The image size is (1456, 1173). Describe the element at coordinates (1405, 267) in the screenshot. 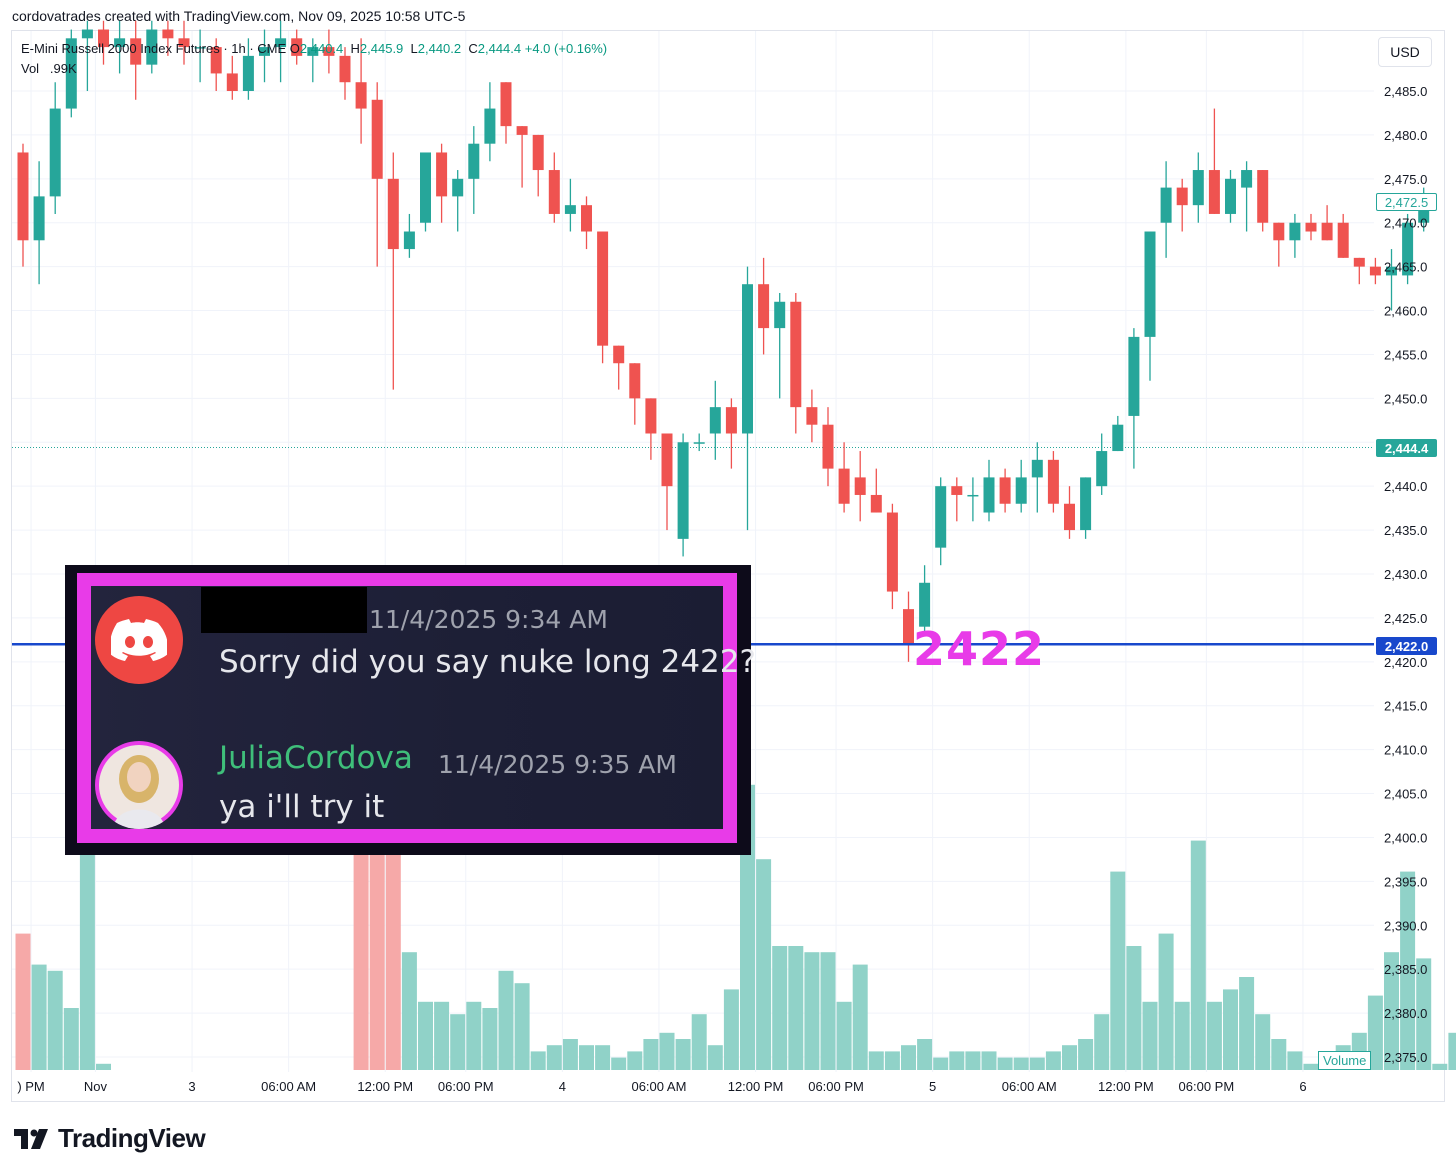

I see `y-tick-label: 2,465.0` at that location.